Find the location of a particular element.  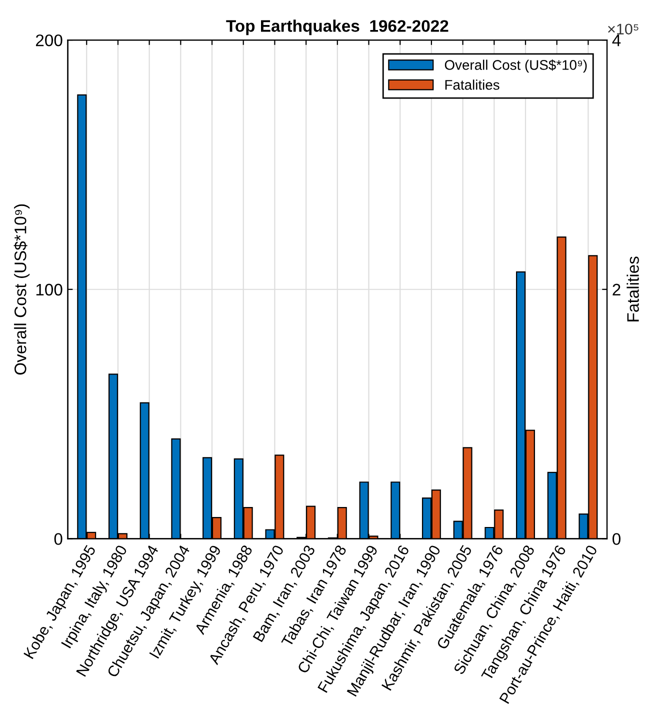

y2-tick-label: 0 is located at coordinates (616, 539).